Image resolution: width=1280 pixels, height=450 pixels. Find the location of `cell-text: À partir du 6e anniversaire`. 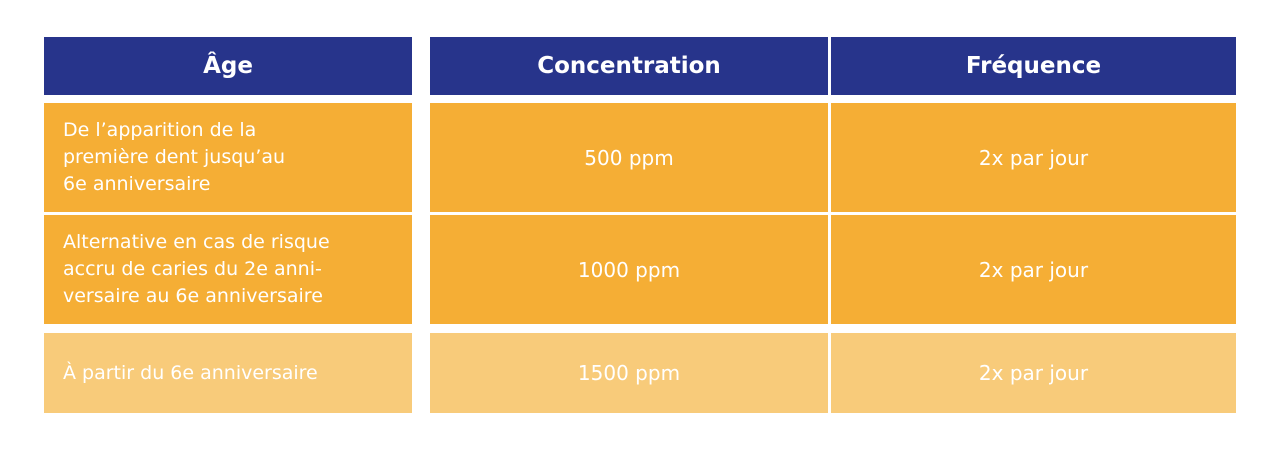

cell-text: À partir du 6e anniversaire is located at coordinates (190, 372).